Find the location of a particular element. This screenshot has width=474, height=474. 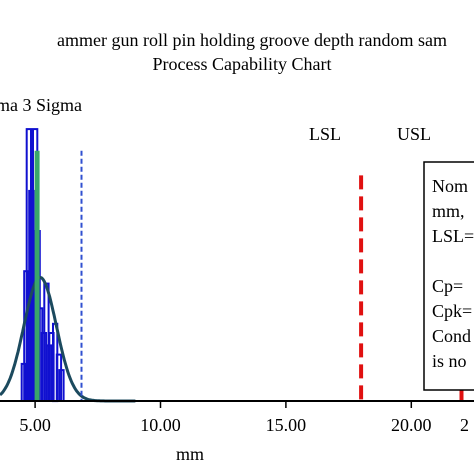

x-tick-label: 2 is located at coordinates (464, 425).